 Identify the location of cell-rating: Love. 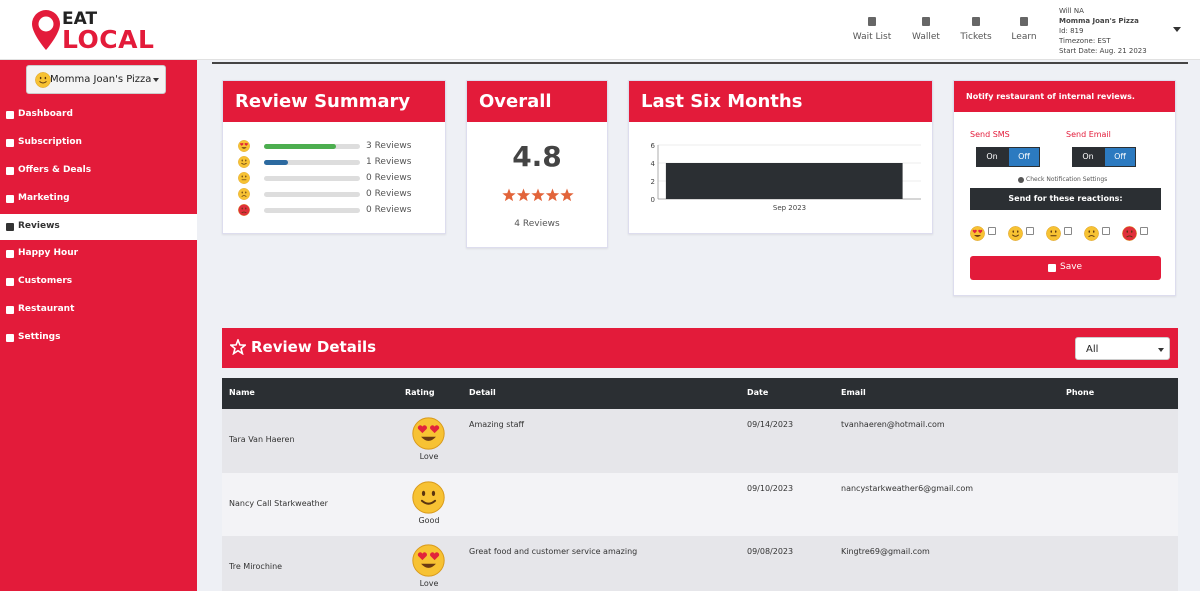
(429, 456).